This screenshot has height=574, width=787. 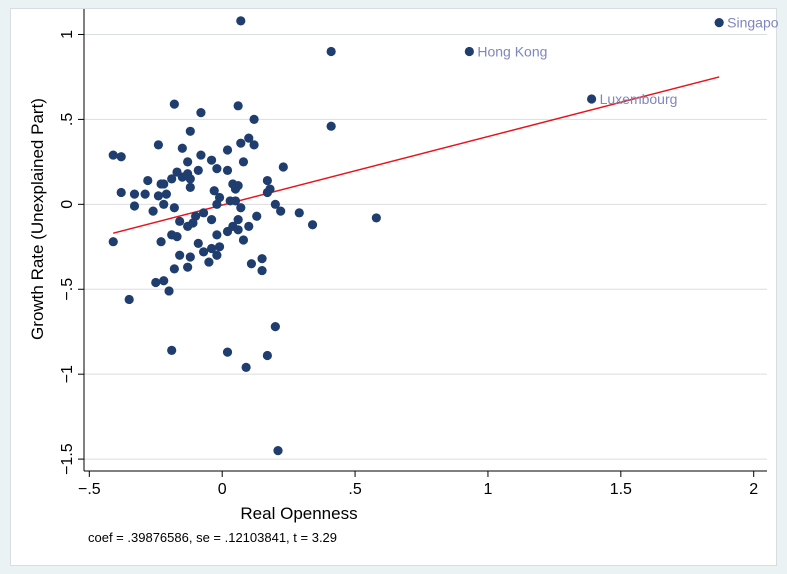 I want to click on x-tick-label: 1, so click(x=488, y=489).